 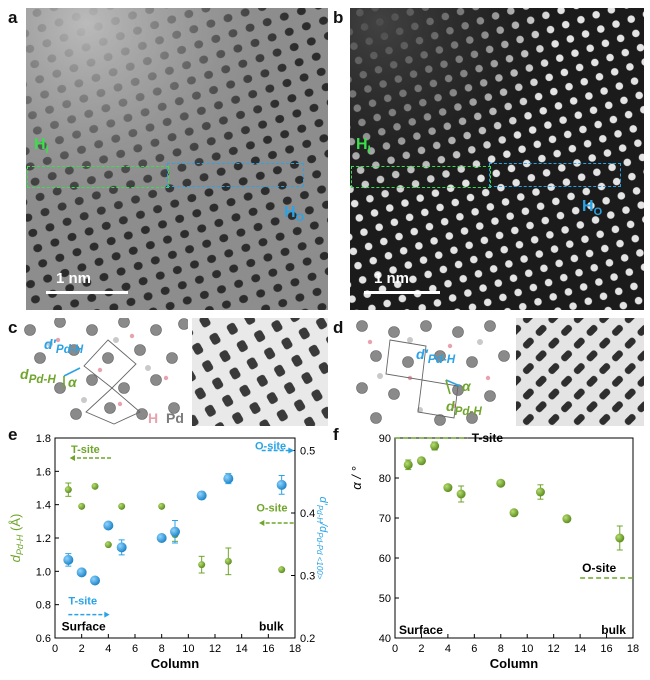 What do you see at coordinates (108, 649) in the screenshot?
I see `x-tick-label-e: 4` at bounding box center [108, 649].